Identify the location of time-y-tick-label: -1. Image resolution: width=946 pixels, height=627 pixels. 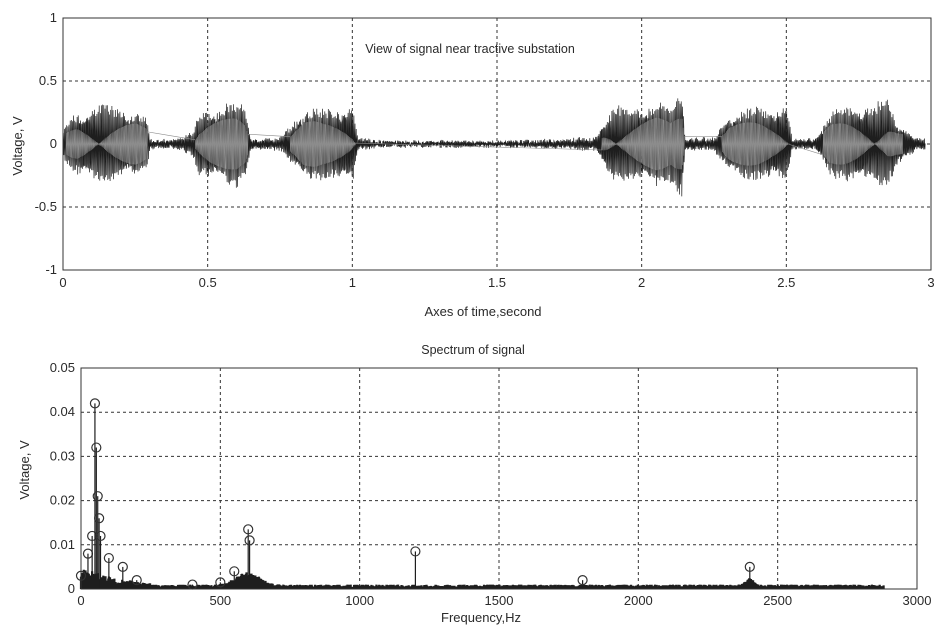
(51, 269).